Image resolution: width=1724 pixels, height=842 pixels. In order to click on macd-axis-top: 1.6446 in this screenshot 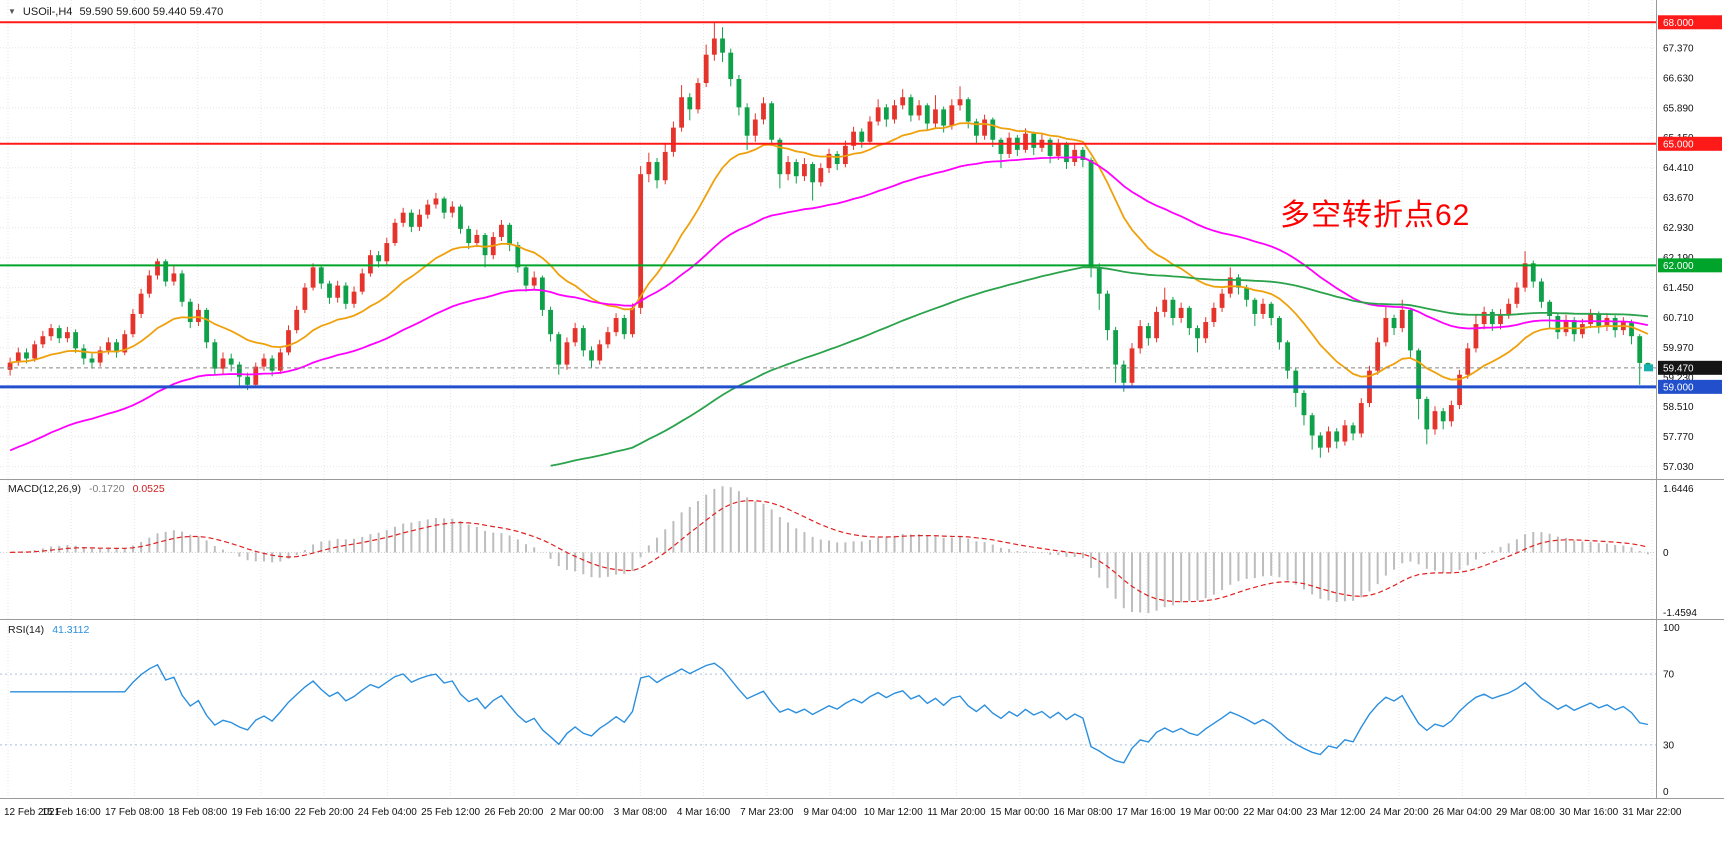, I will do `click(1678, 489)`.